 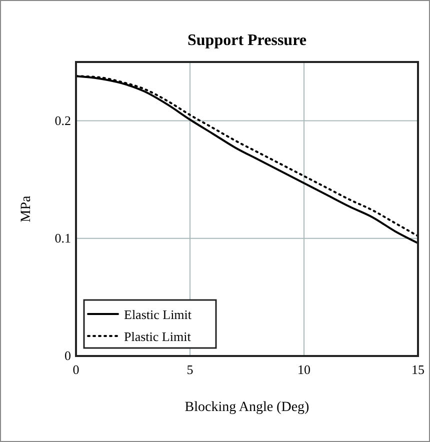 What do you see at coordinates (26, 208) in the screenshot?
I see `y-axis-title: MPa` at bounding box center [26, 208].